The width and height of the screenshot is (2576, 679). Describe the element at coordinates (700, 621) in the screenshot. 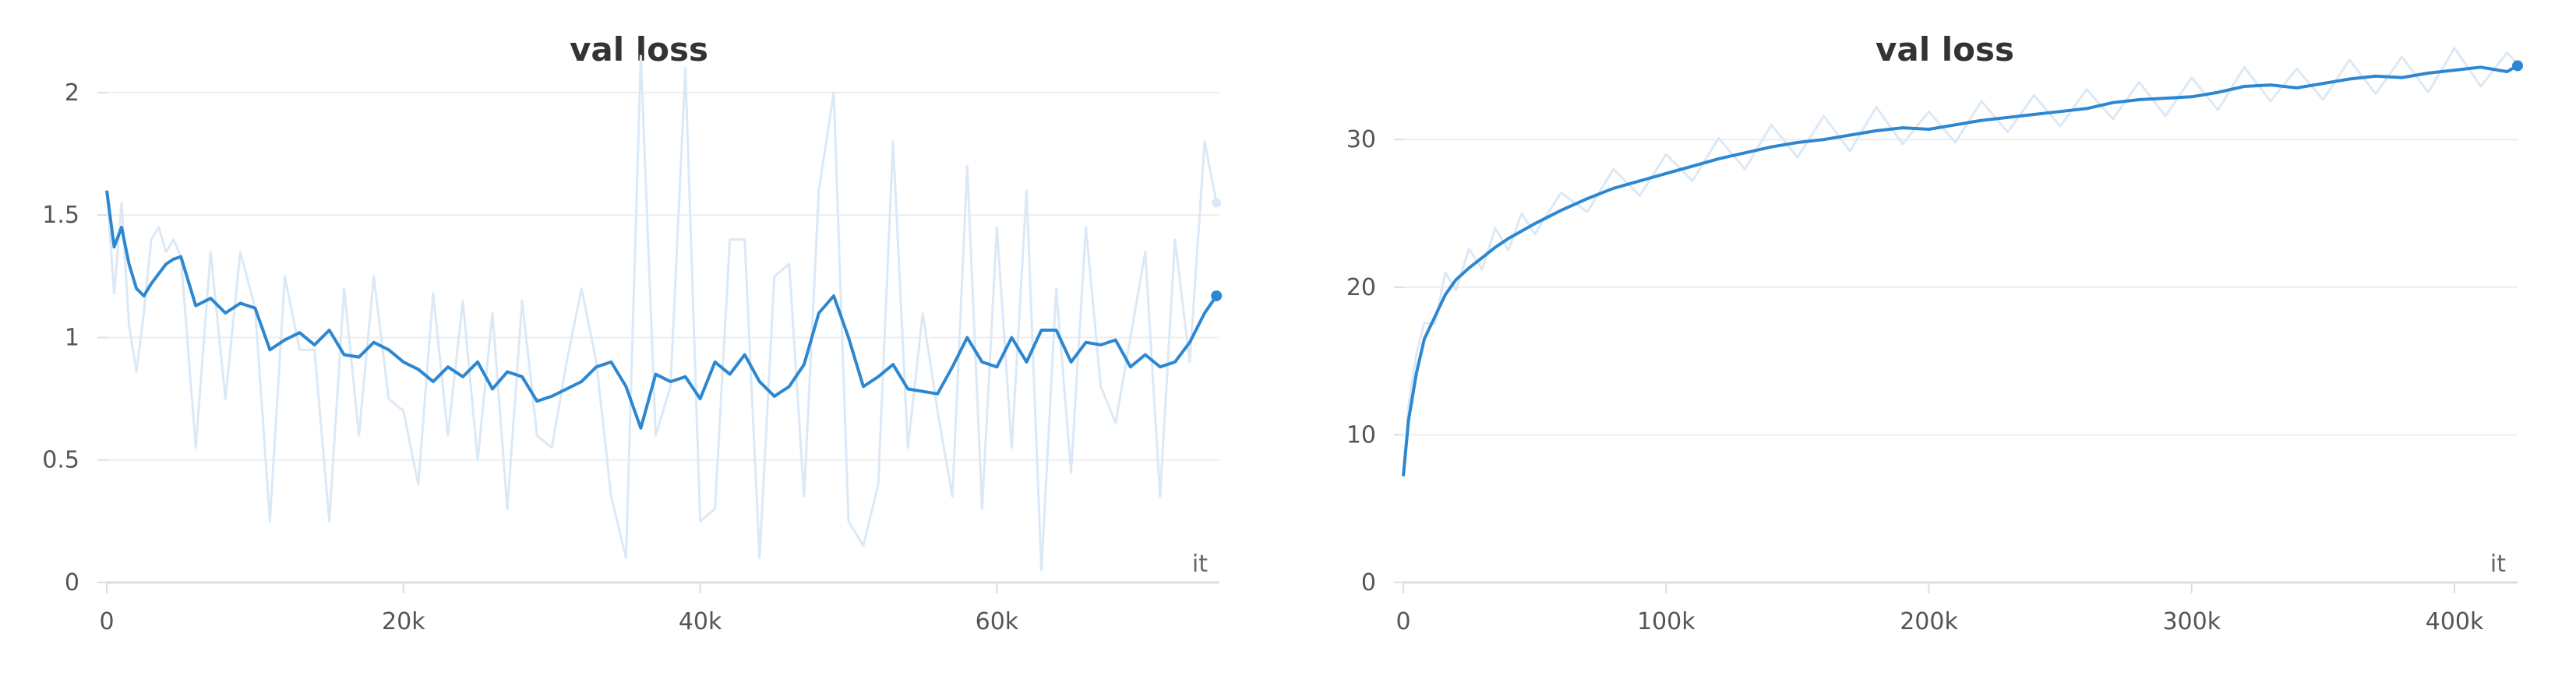

I see `x-tick-label: 40k` at that location.